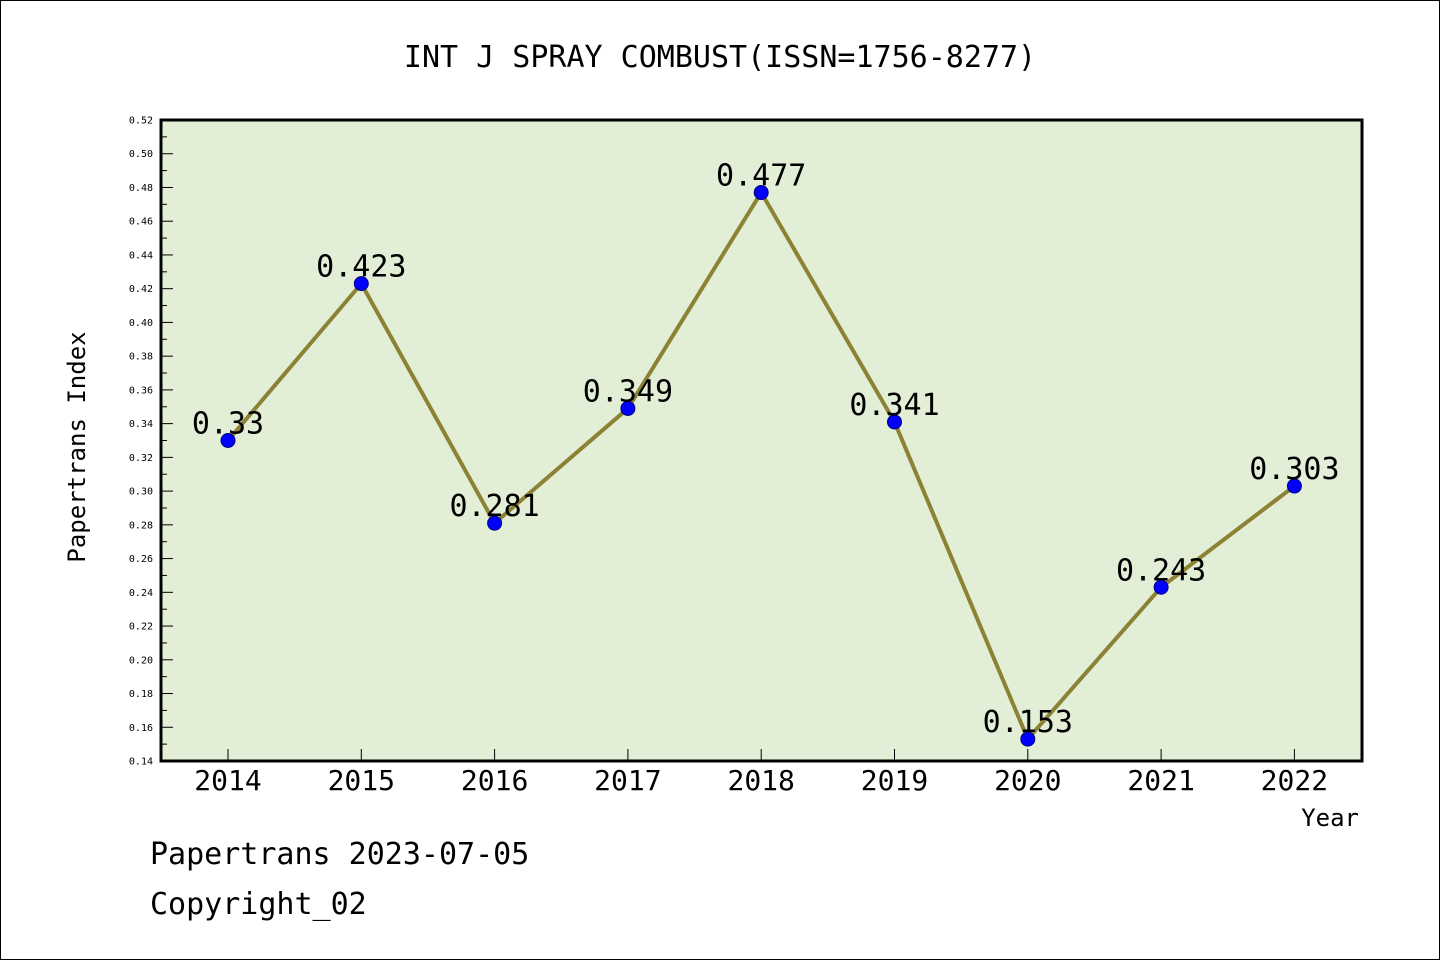 Image resolution: width=1440 pixels, height=963 pixels. Describe the element at coordinates (141, 390) in the screenshot. I see `y-tick-label: 0.36` at that location.